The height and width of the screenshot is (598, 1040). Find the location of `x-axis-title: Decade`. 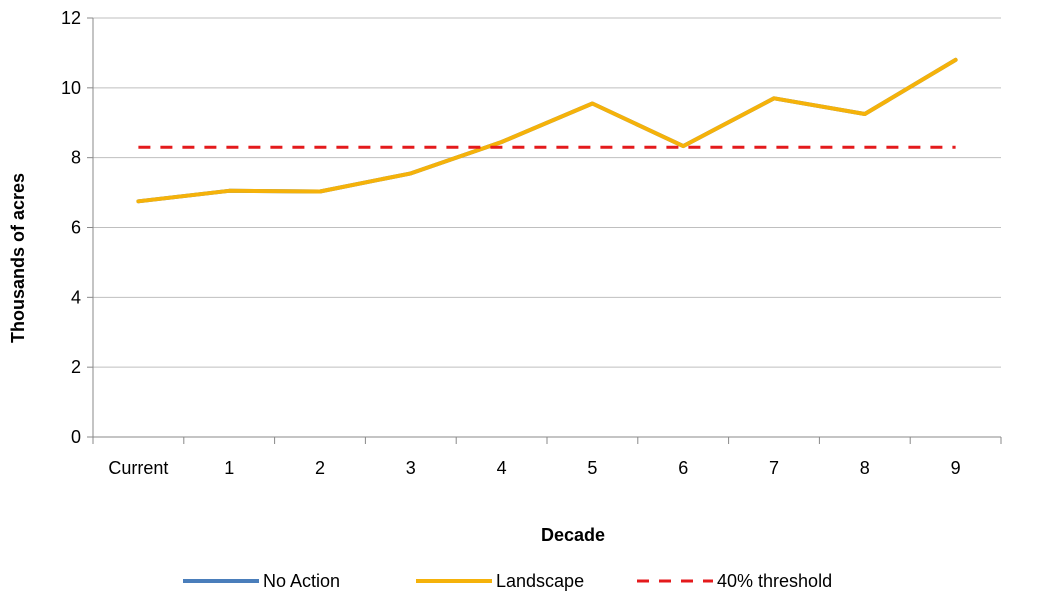

x-axis-title: Decade is located at coordinates (573, 535).